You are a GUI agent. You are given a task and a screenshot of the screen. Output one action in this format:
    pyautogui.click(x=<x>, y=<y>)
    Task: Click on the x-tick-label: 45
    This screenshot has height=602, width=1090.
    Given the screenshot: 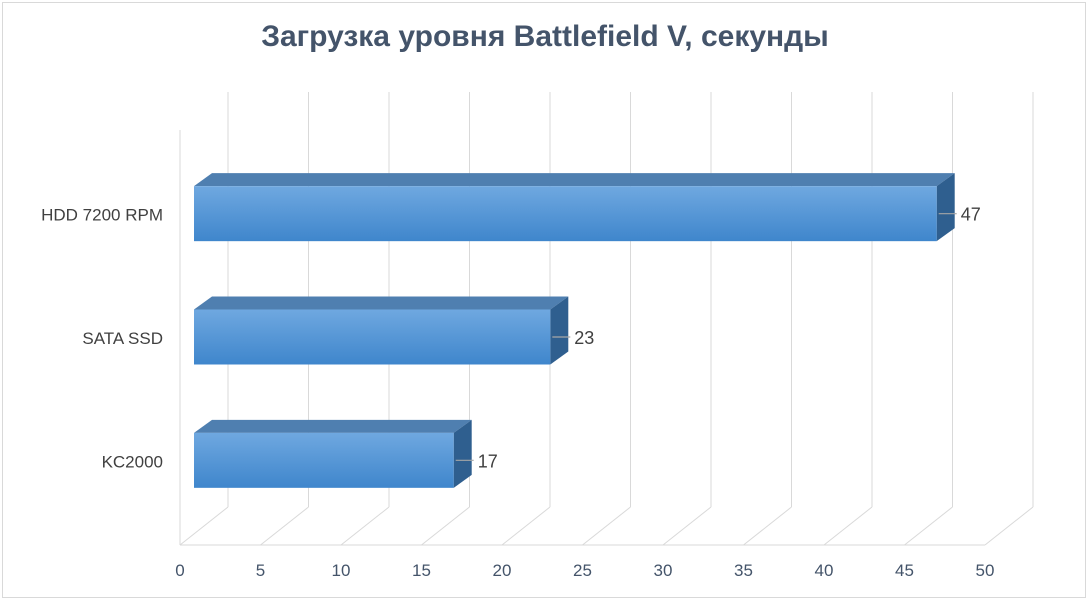 What is the action you would take?
    pyautogui.click(x=904, y=570)
    